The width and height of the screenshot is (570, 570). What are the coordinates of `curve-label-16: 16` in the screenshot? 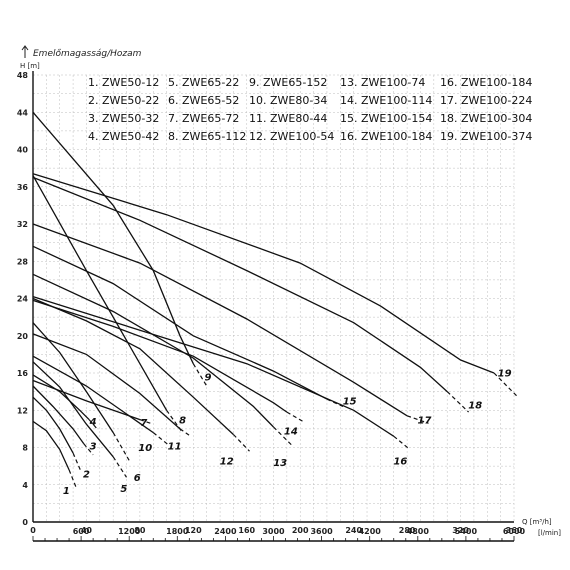 It's located at (400, 461).